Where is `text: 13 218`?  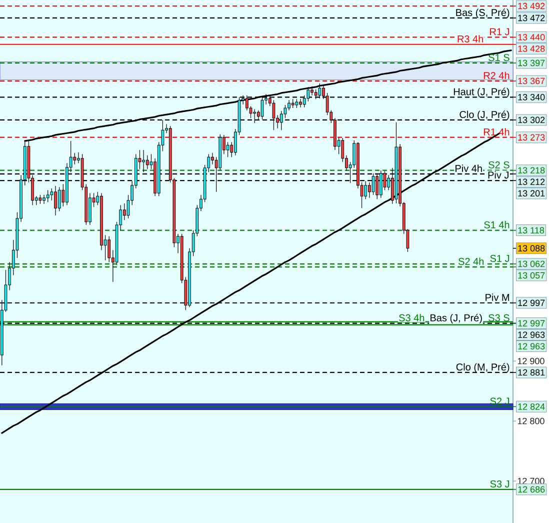 text: 13 218 is located at coordinates (531, 170).